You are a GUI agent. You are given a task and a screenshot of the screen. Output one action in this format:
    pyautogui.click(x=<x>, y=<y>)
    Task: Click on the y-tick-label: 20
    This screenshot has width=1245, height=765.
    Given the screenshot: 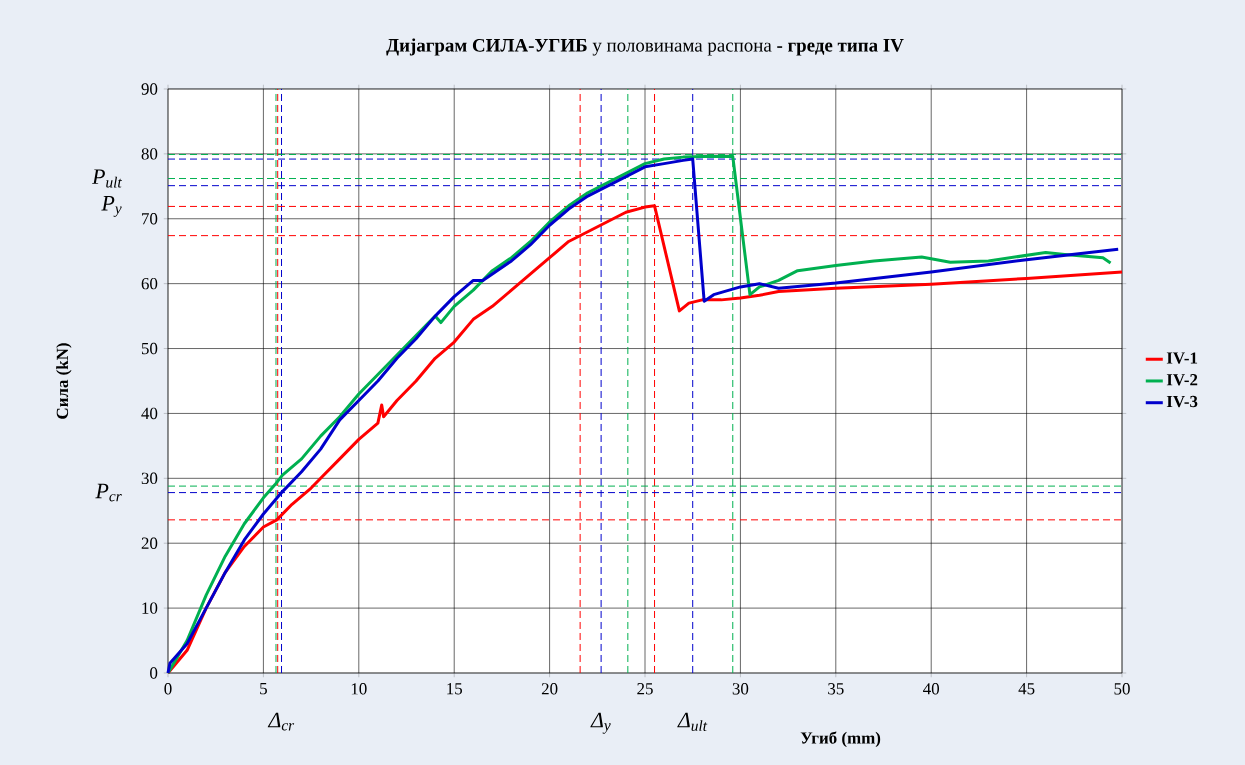 What is the action you would take?
    pyautogui.click(x=149, y=543)
    